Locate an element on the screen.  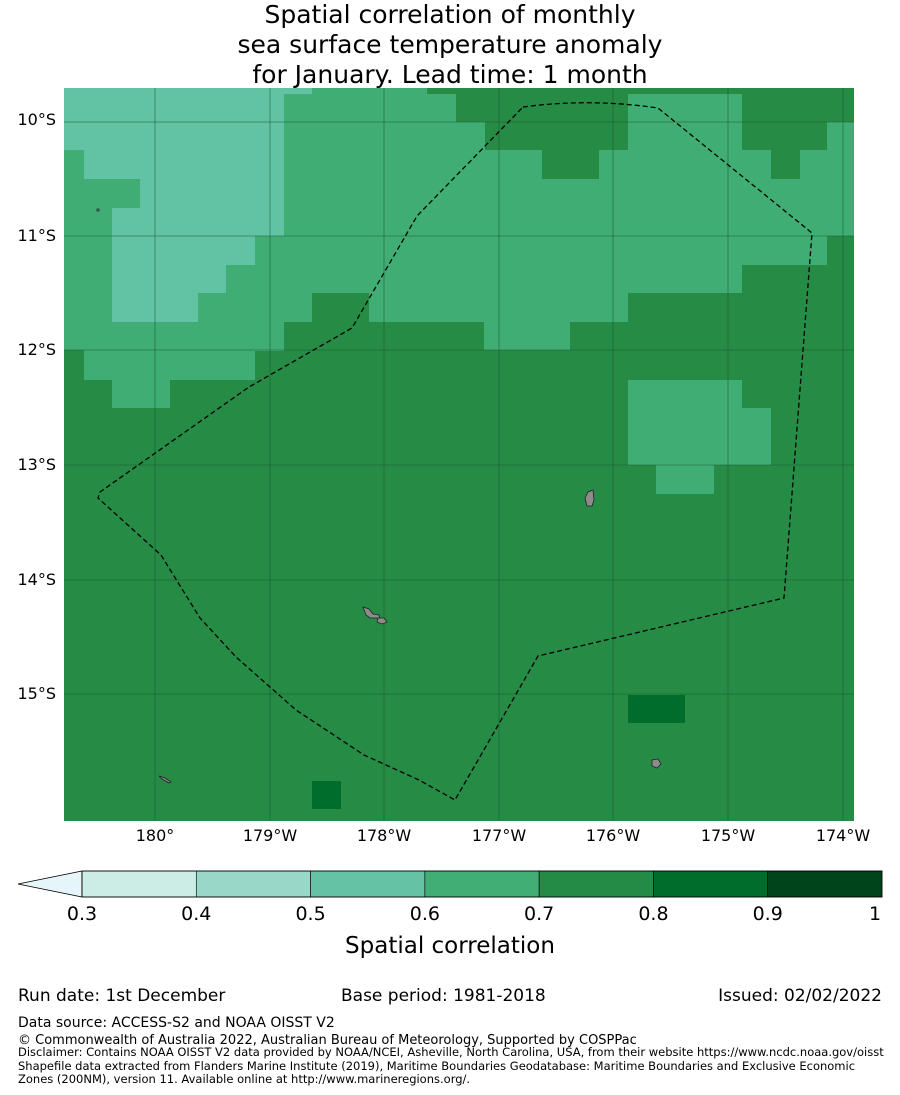
colorbar-label: Spatial correlation is located at coordinates (450, 946).